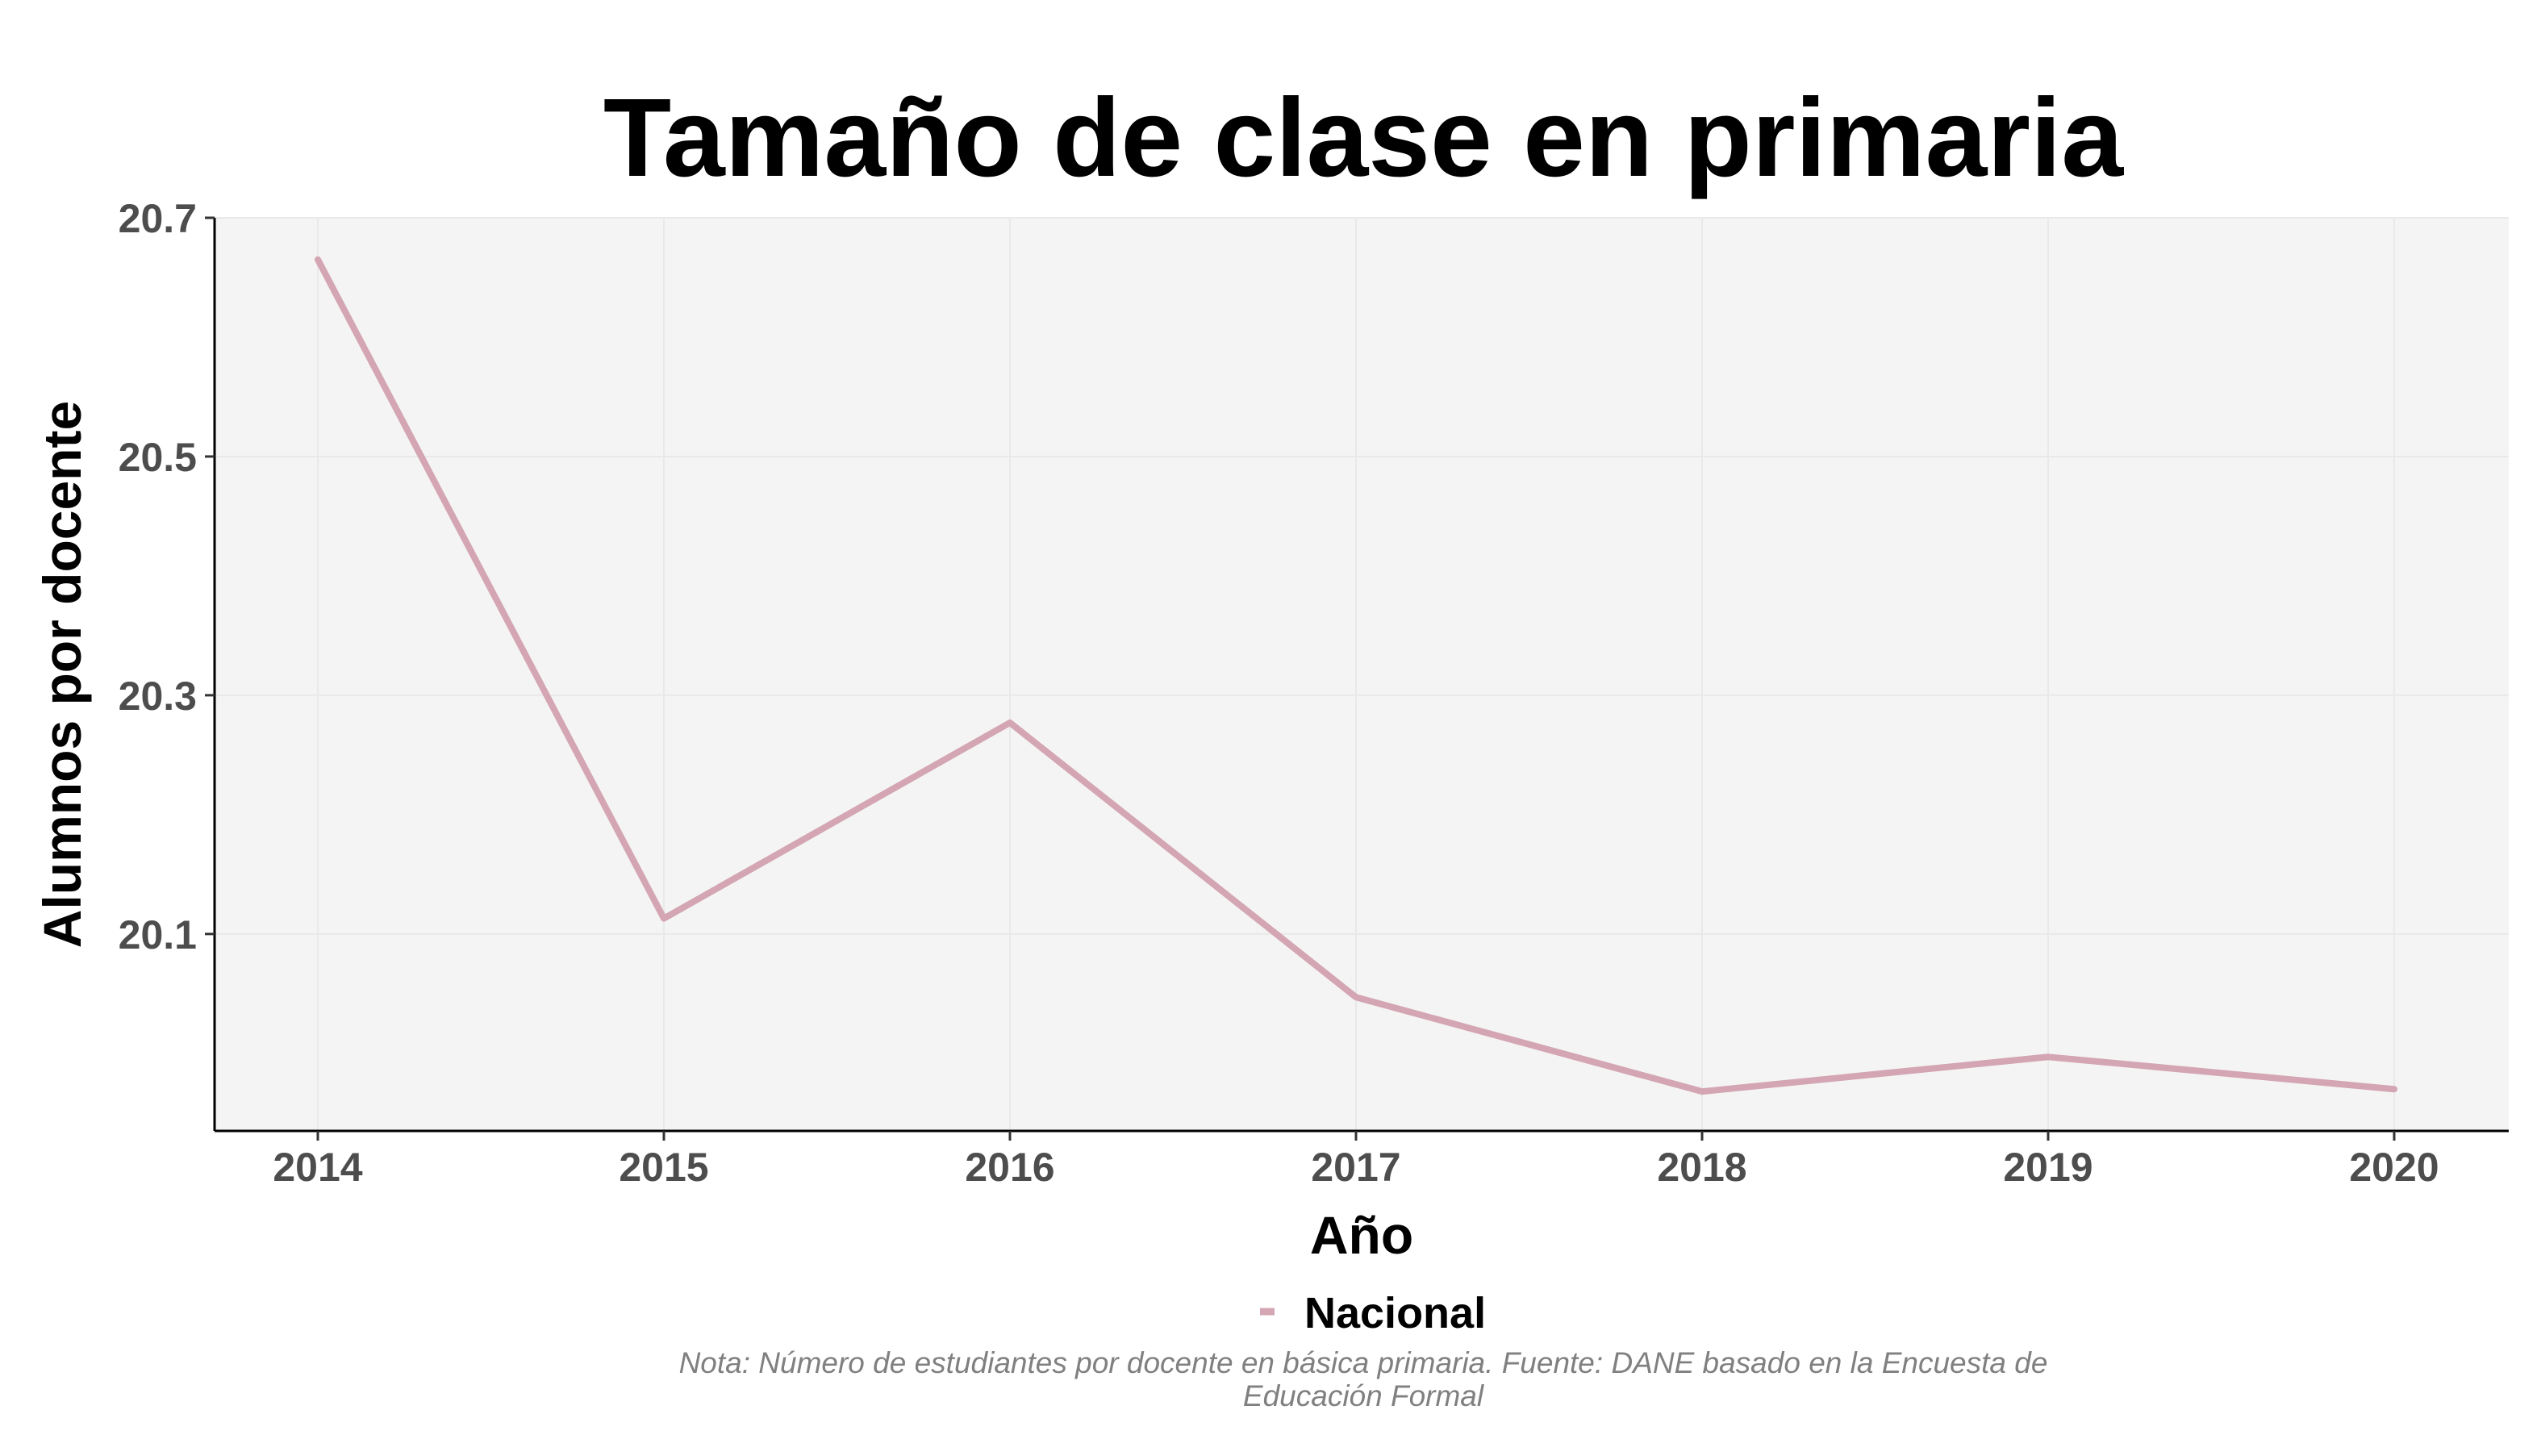 The image size is (2541, 1456). What do you see at coordinates (158, 219) in the screenshot?
I see `y-tick-label: 20.7` at bounding box center [158, 219].